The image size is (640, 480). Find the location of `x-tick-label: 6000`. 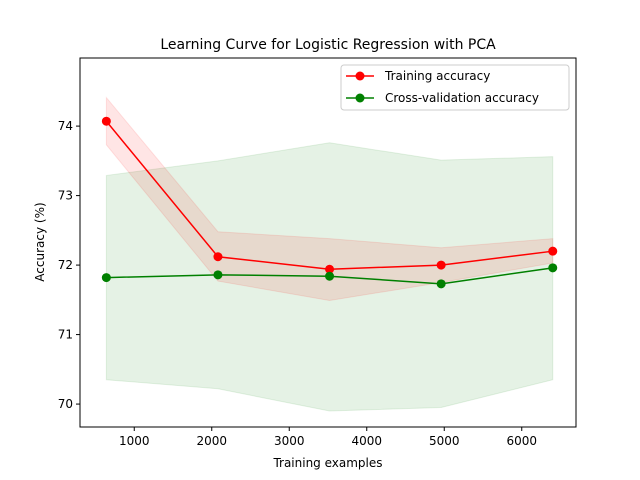

x-tick-label: 6000 is located at coordinates (521, 441).